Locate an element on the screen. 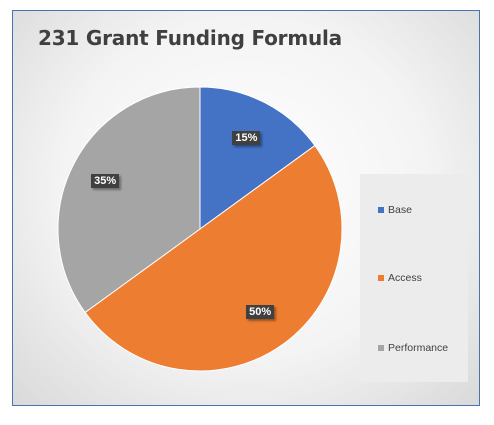 Image resolution: width=494 pixels, height=425 pixels. data-label-access: 50% is located at coordinates (260, 311).